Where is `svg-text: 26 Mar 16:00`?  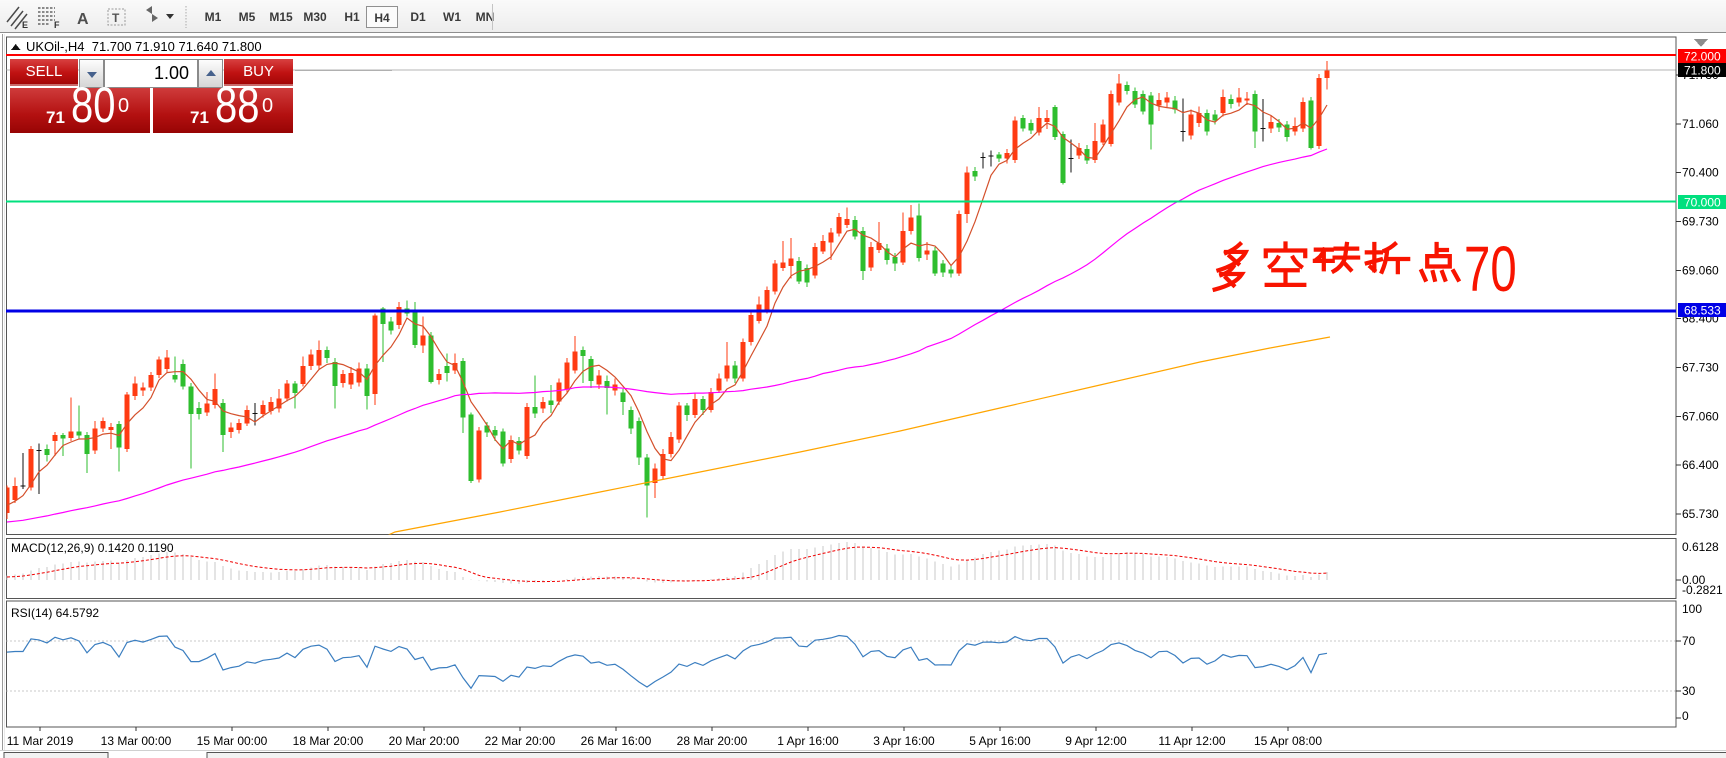 svg-text: 26 Mar 16:00 is located at coordinates (616, 741).